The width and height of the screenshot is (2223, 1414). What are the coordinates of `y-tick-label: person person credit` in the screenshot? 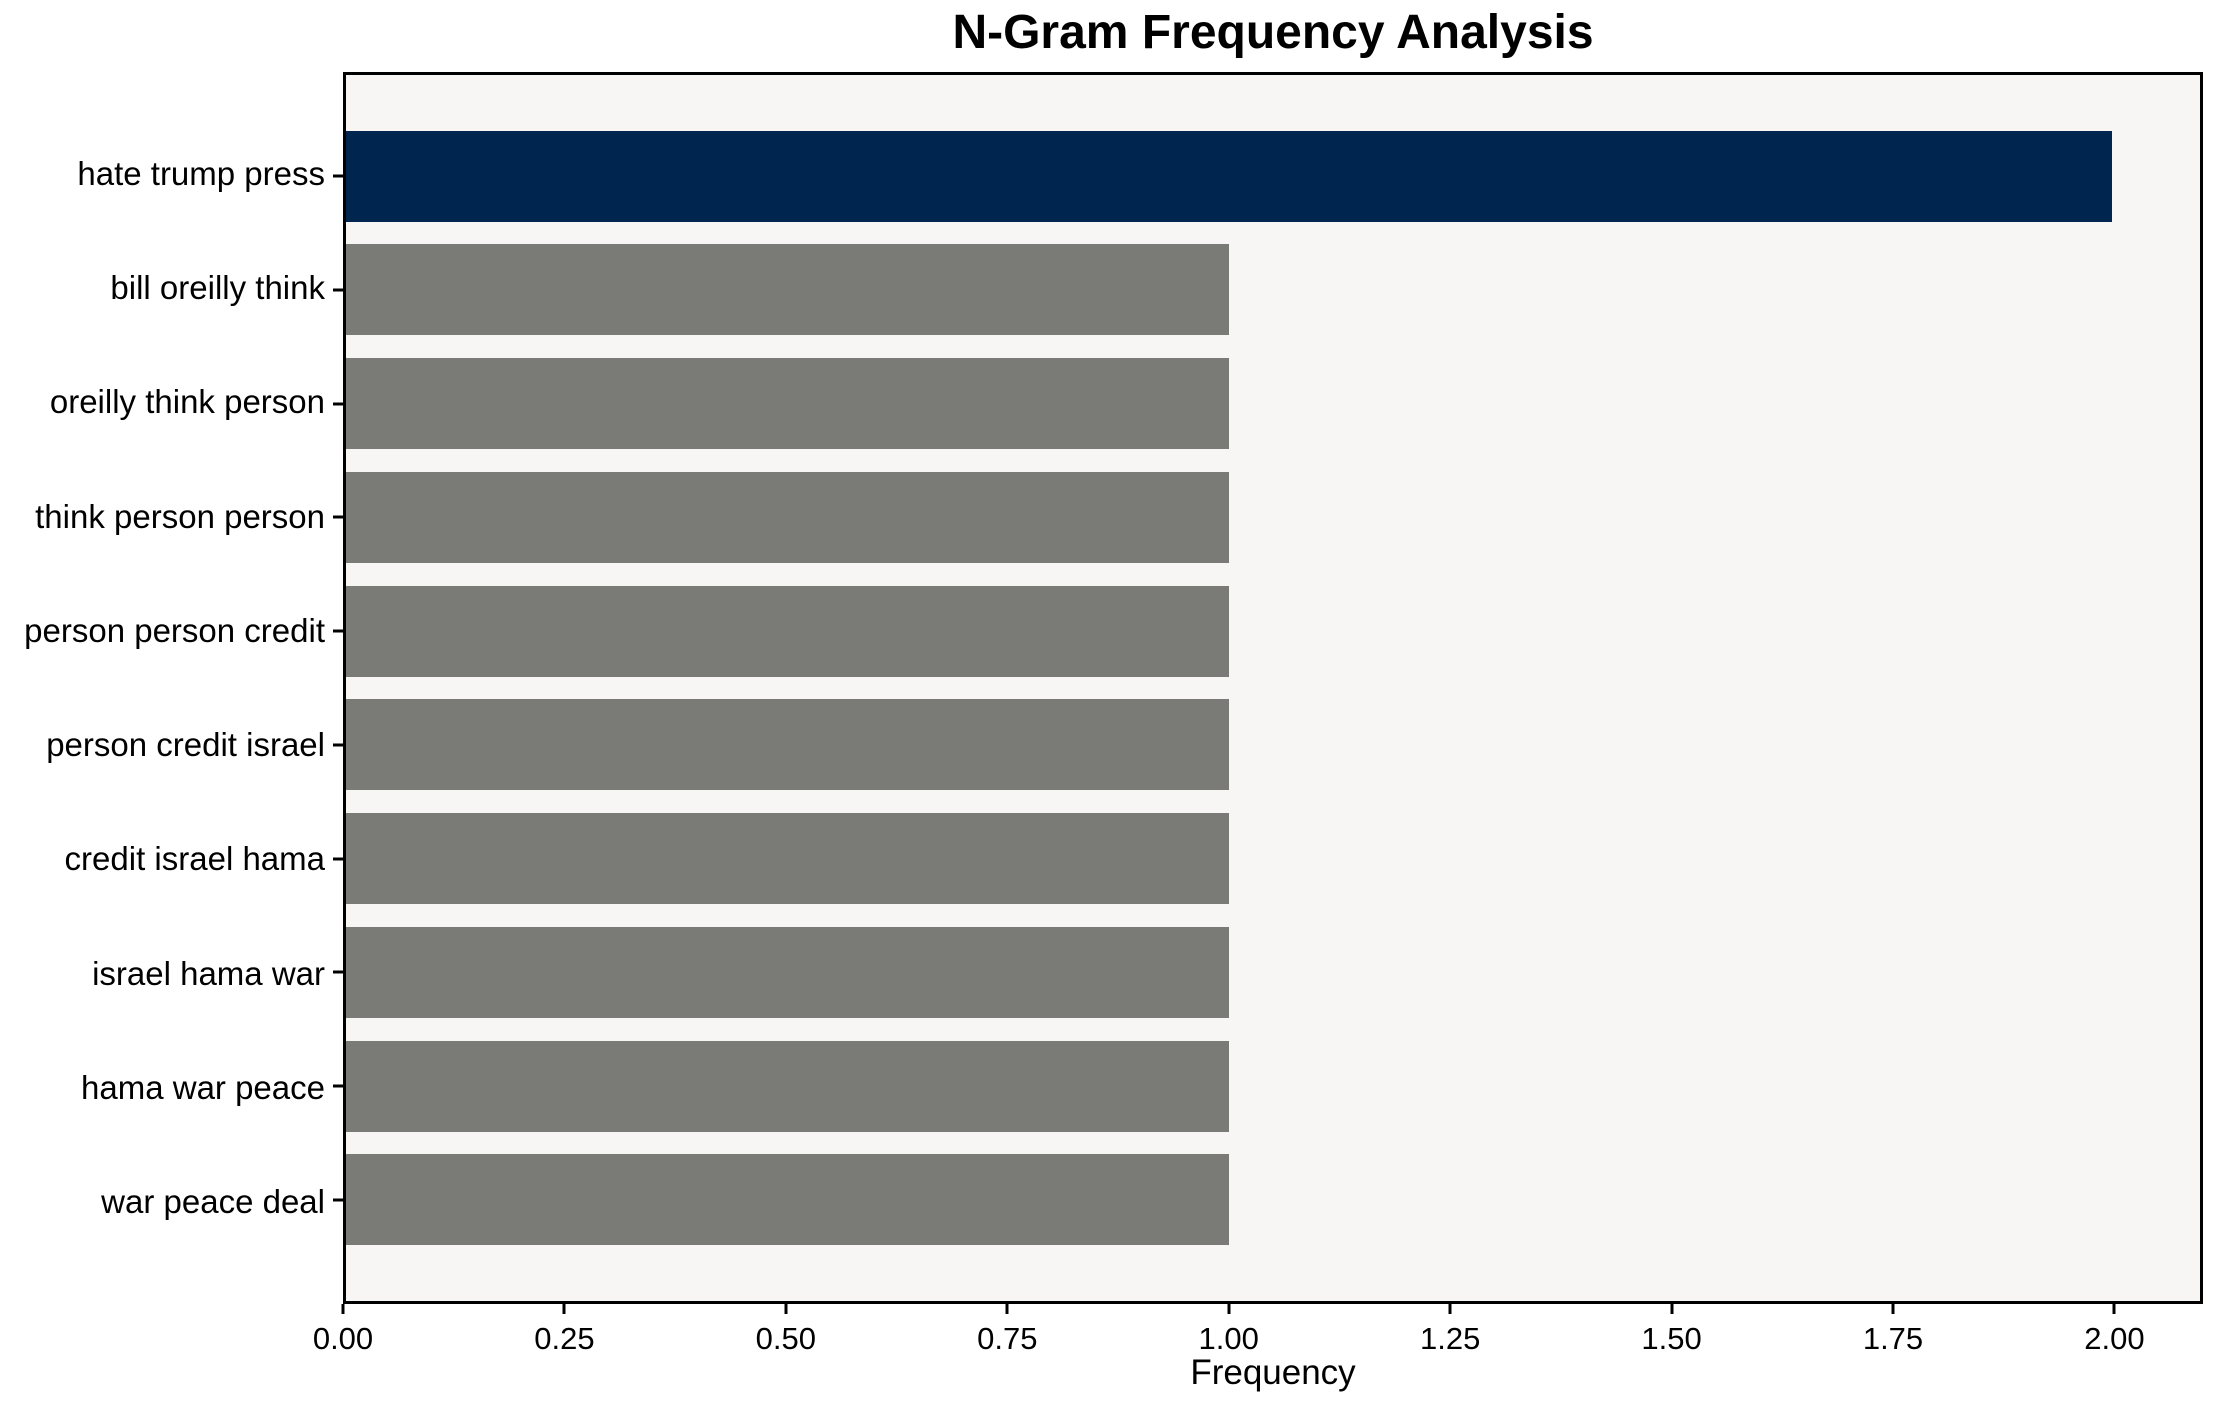 It's located at (174, 630).